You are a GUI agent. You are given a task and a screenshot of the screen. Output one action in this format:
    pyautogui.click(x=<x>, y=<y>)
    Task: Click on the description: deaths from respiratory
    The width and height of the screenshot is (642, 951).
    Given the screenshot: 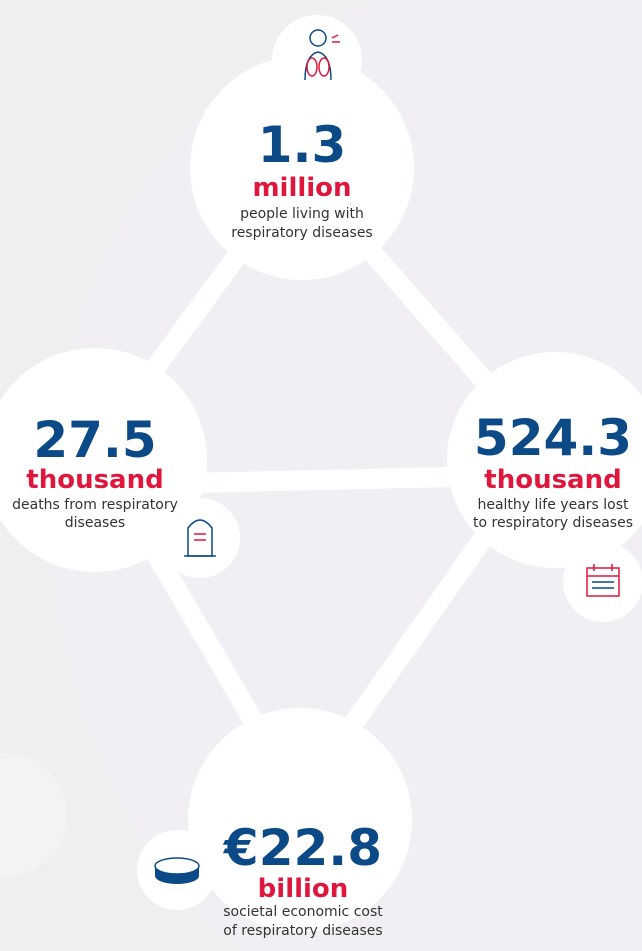 What is the action you would take?
    pyautogui.click(x=95, y=505)
    